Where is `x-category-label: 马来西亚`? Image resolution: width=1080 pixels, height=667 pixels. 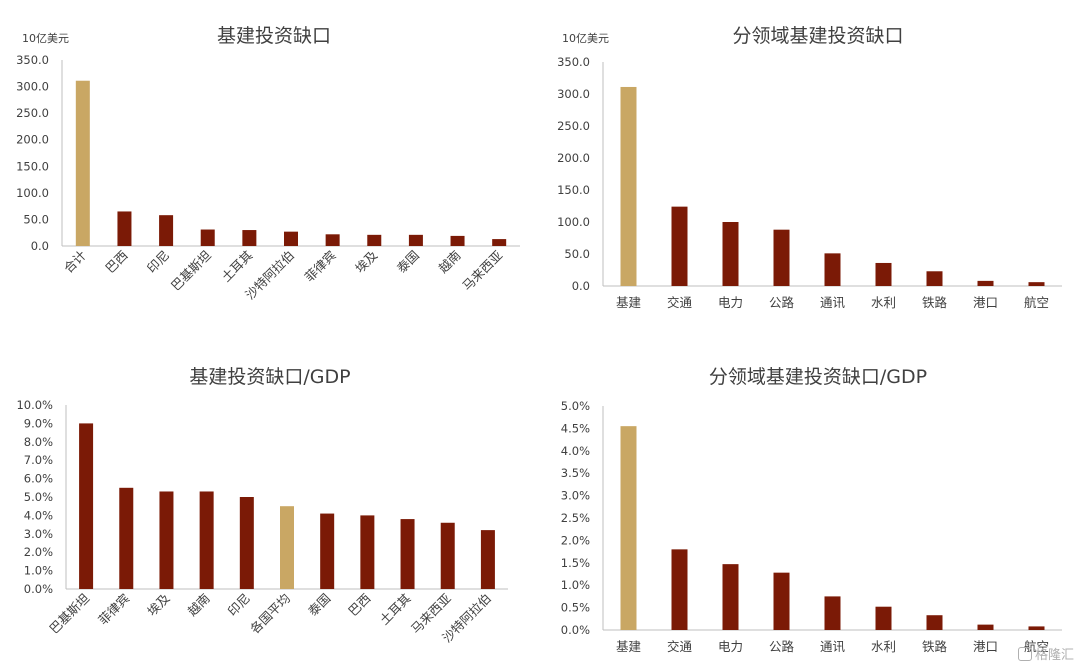 x-category-label: 马来西亚 is located at coordinates (482, 271).